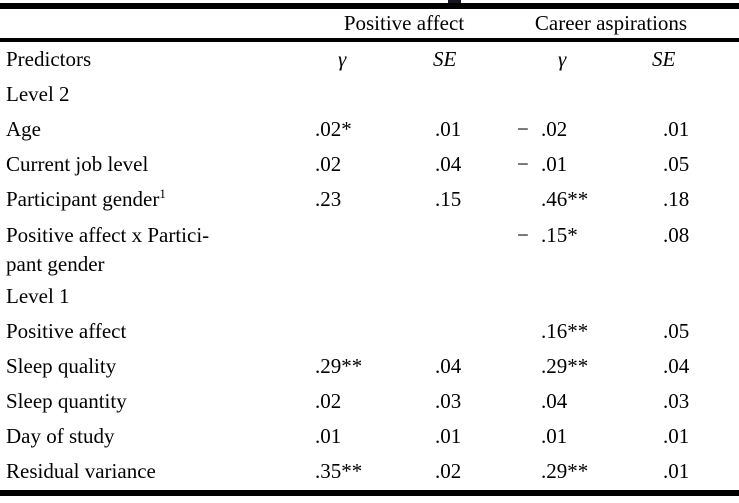  What do you see at coordinates (342, 59) in the screenshot?
I see `column-header-gamma-pa: γ` at bounding box center [342, 59].